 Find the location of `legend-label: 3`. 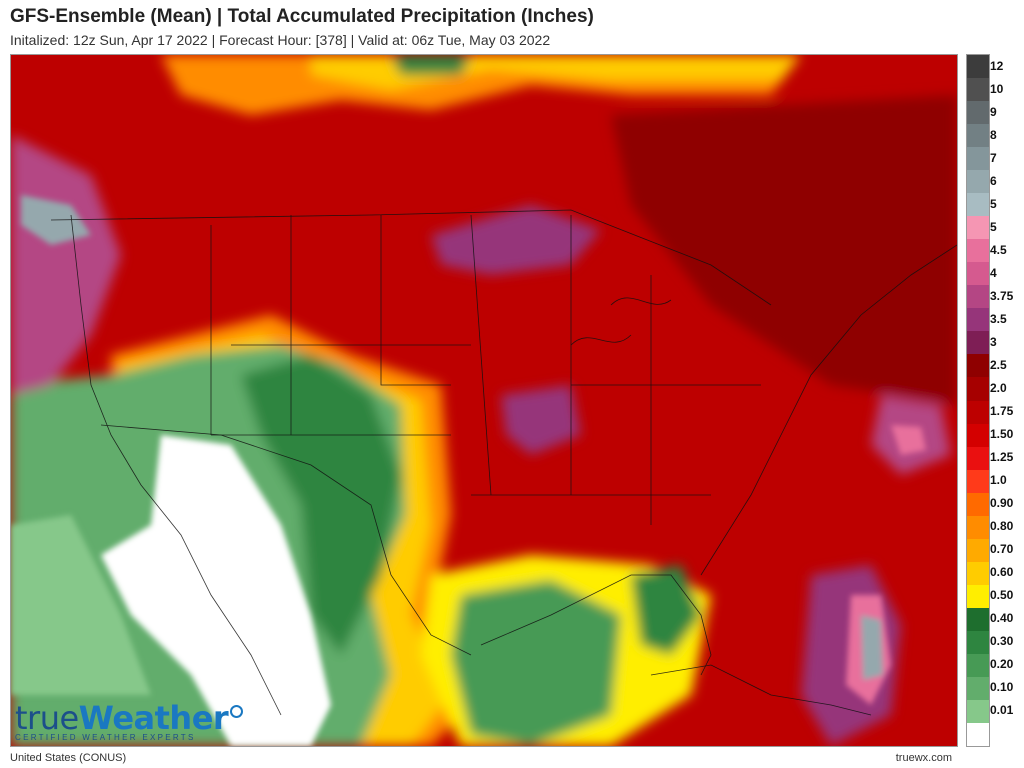

legend-label: 3 is located at coordinates (993, 341).